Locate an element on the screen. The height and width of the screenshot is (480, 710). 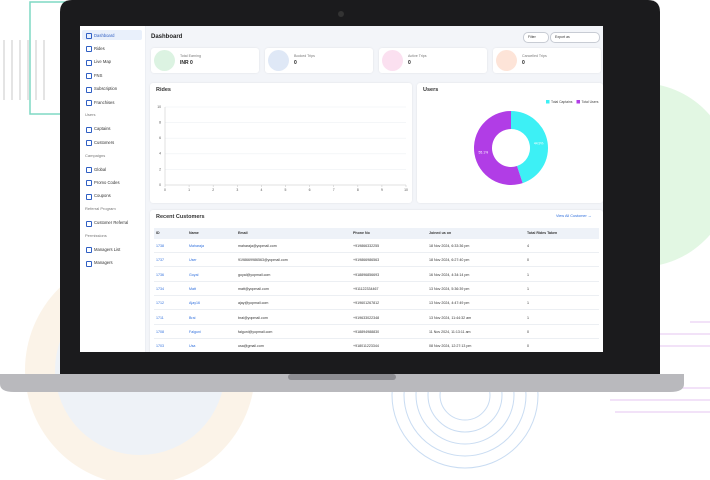
table-cell: maharaja@yopmail.com is located at coordinates (257, 246).